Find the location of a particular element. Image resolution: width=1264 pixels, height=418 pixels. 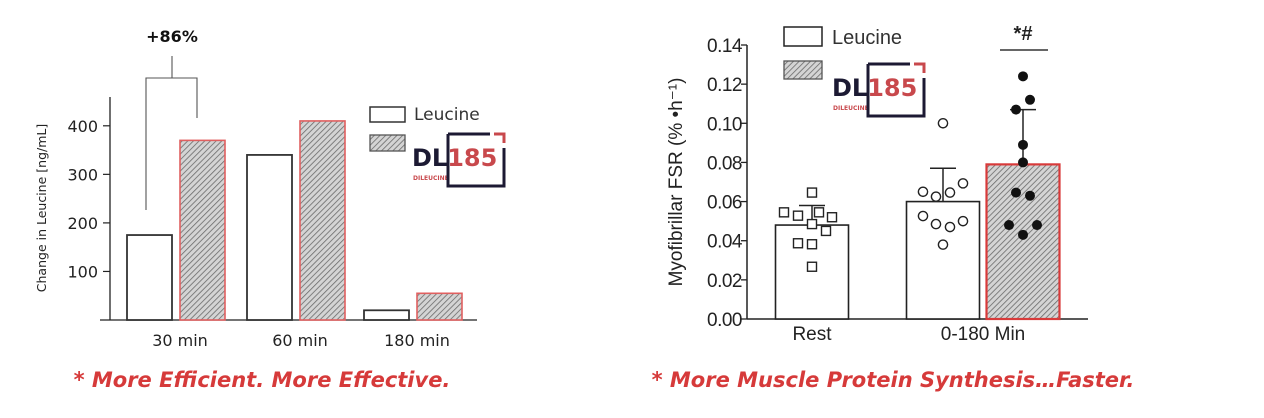

x-tick-label: 180 min is located at coordinates (417, 340).